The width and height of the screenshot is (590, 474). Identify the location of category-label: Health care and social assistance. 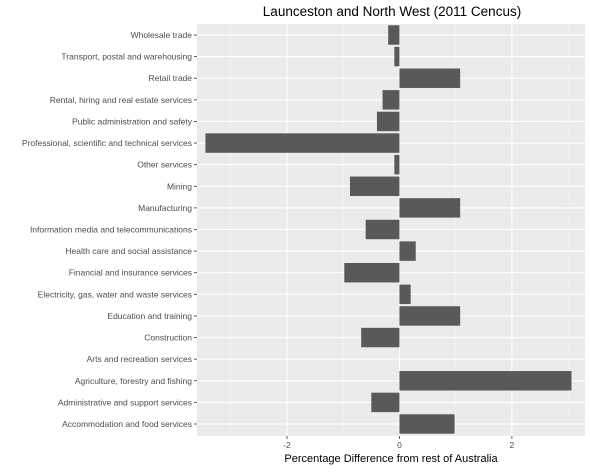
(128, 251).